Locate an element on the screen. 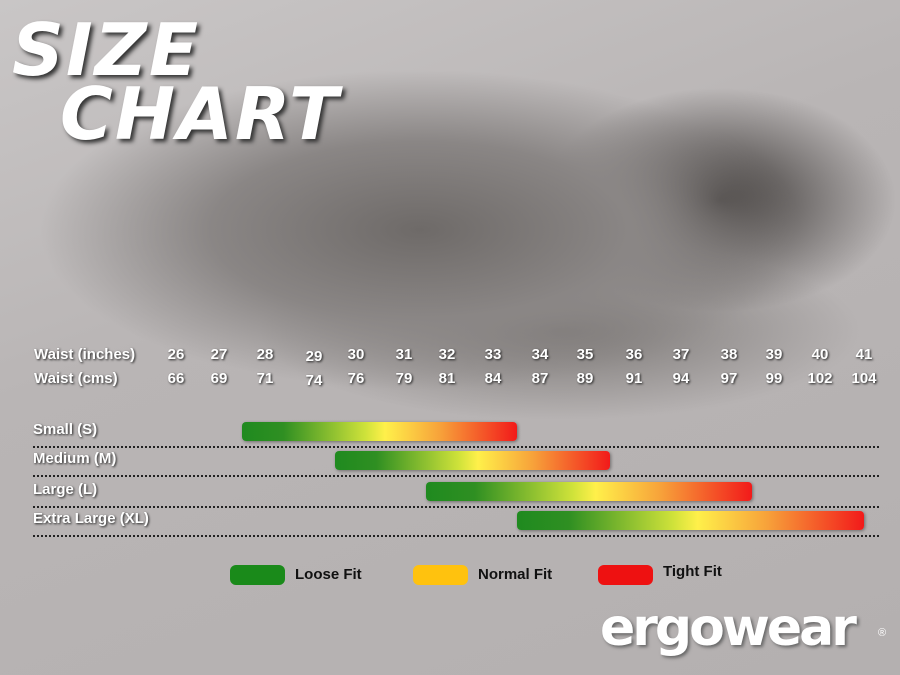  tick-cms: 91 is located at coordinates (634, 378).